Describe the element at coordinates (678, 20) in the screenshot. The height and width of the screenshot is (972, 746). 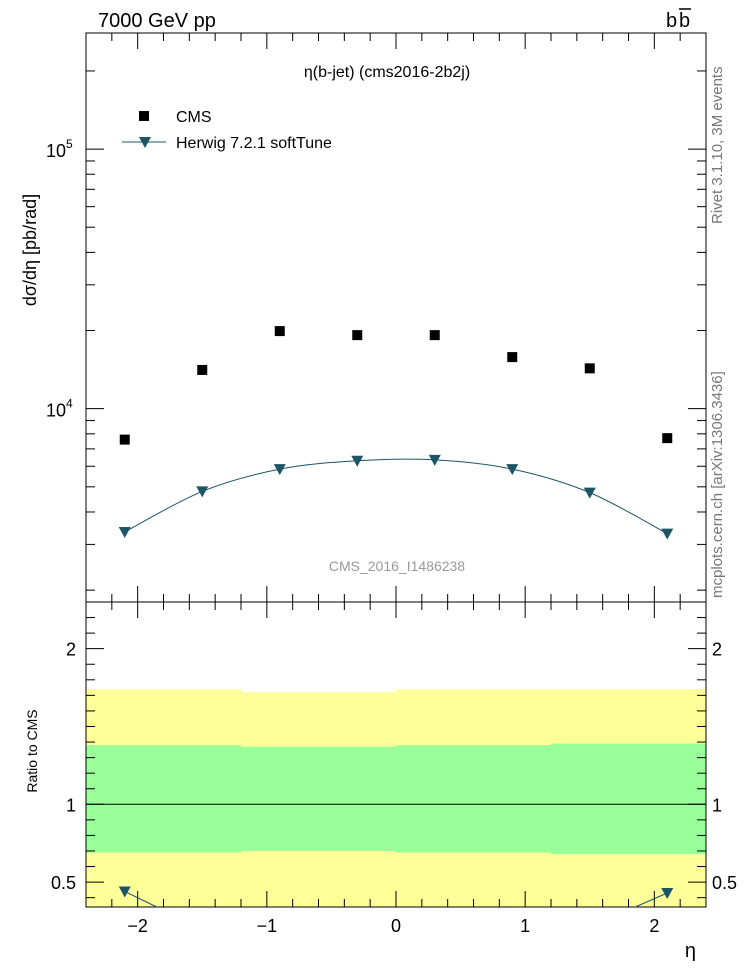
I see `process-label: b b` at that location.